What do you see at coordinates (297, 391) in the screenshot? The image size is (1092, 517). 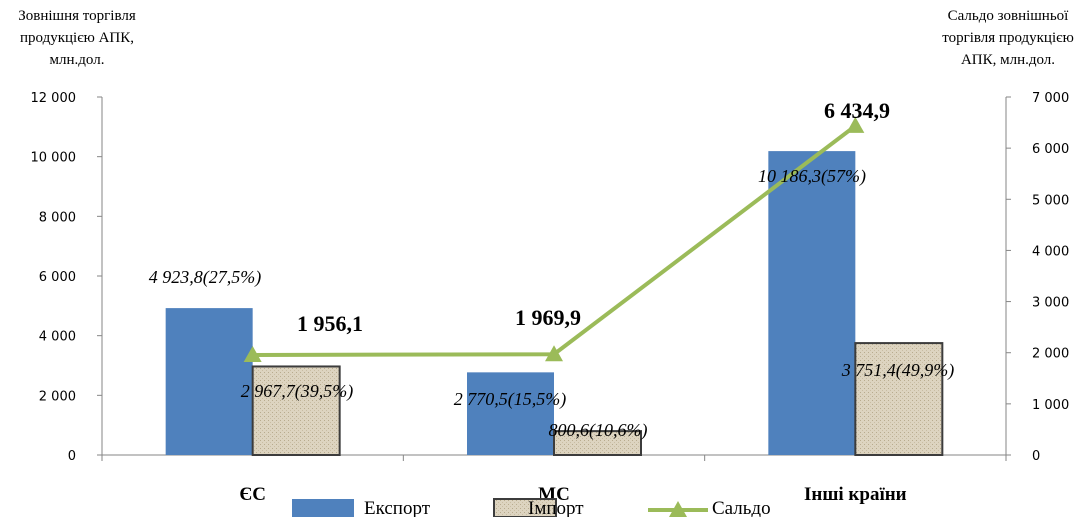 I see `data-label-import: 2 967,7(39,5%)` at bounding box center [297, 391].